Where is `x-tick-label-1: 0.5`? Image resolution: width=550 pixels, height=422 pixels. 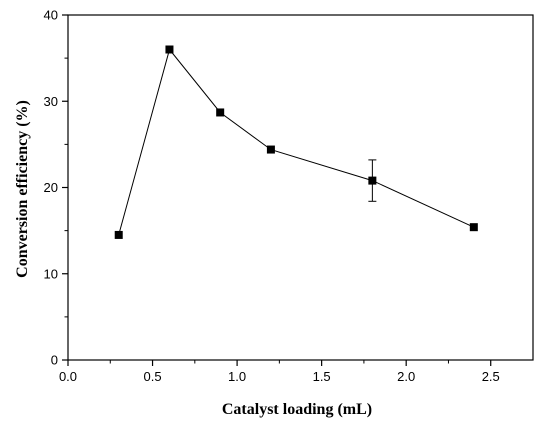 x-tick-label-1: 0.5 is located at coordinates (153, 376).